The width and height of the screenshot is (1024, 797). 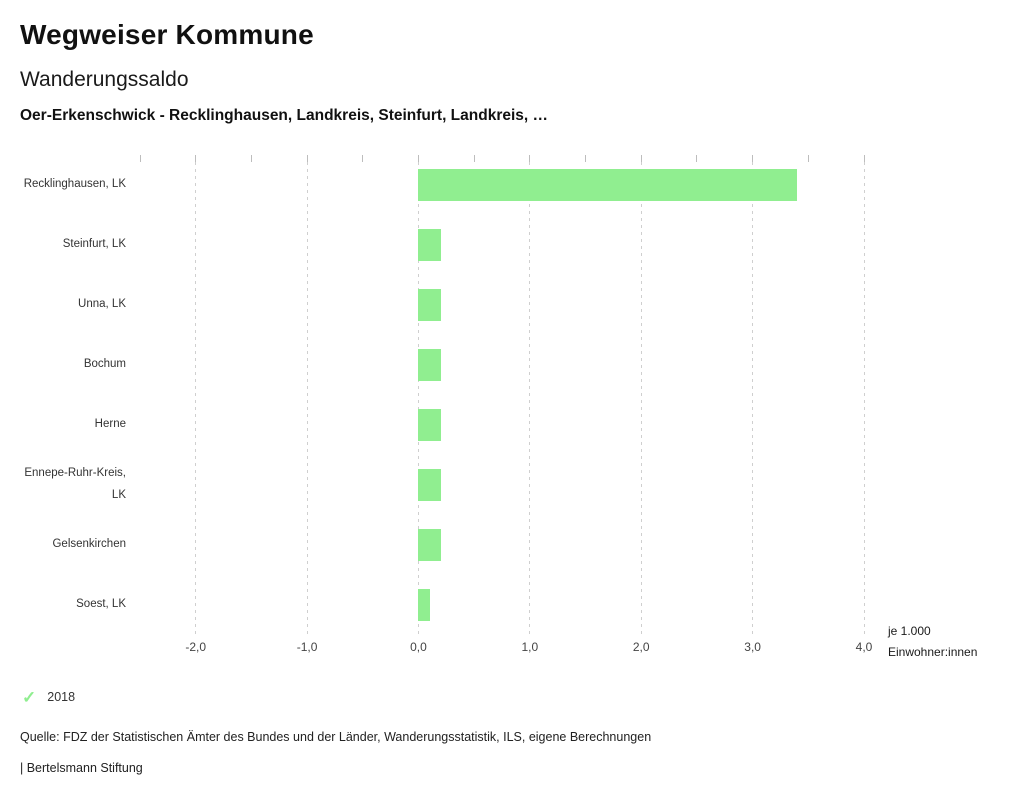 What do you see at coordinates (75, 484) in the screenshot?
I see `category-label: Ennepe-Ruhr-Kreis, LK` at bounding box center [75, 484].